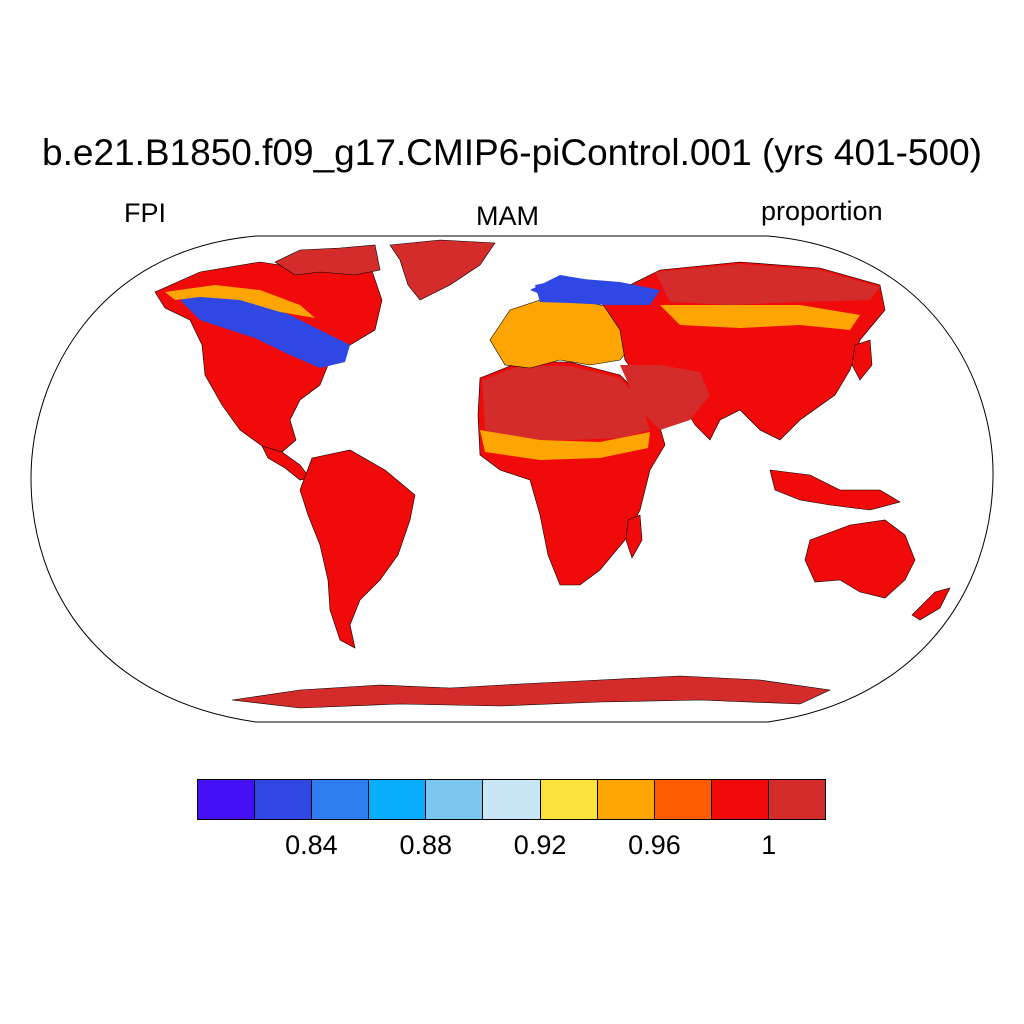  Describe the element at coordinates (311, 845) in the screenshot. I see `colorbar-label: 0.84` at that location.